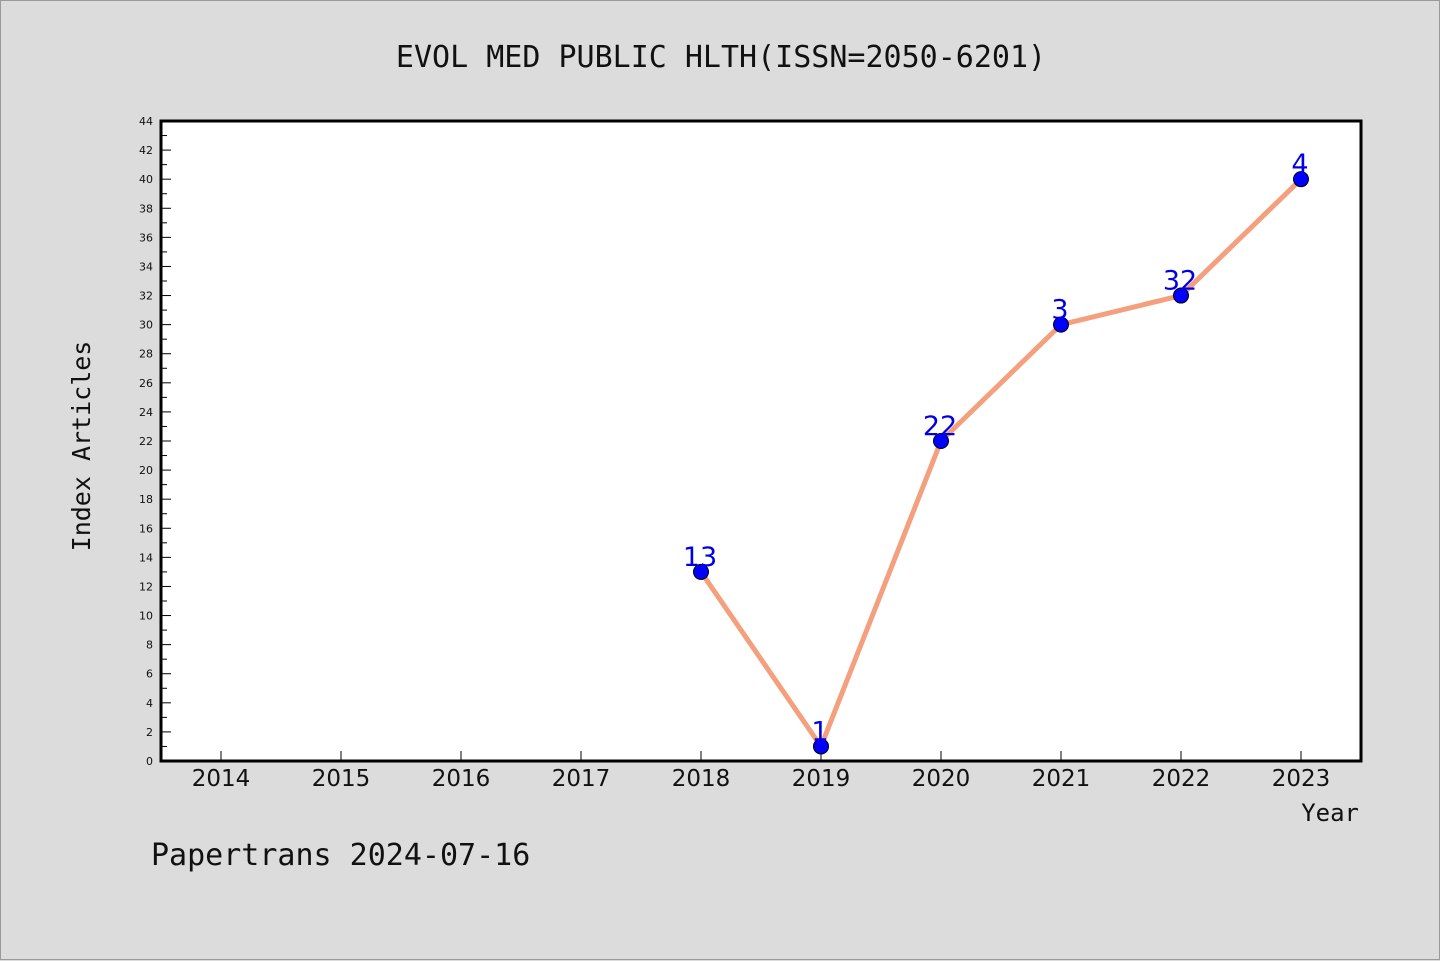 The width and height of the screenshot is (1440, 961). What do you see at coordinates (221, 779) in the screenshot?
I see `x-tick-label: 2014` at bounding box center [221, 779].